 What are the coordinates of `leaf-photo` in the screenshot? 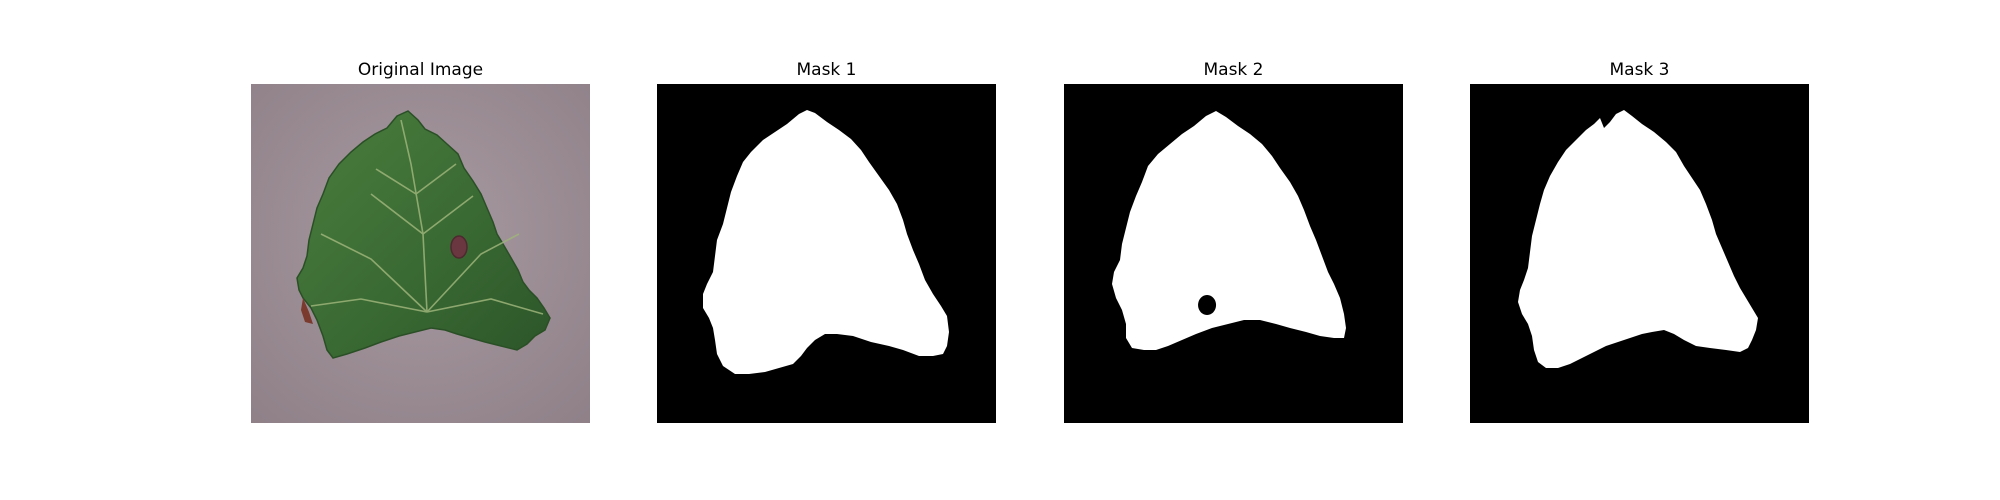 It's located at (420, 253).